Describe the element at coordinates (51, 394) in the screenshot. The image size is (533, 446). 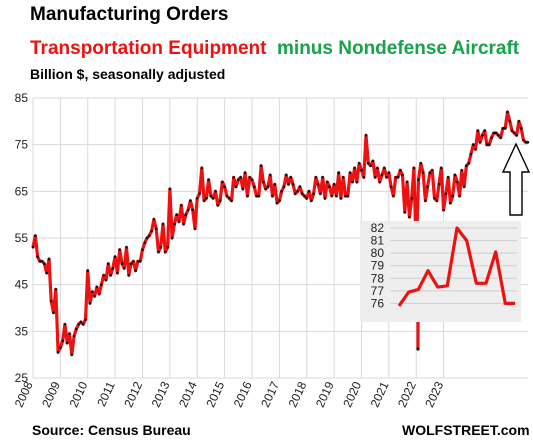
I see `x-tick-label: 2009` at that location.